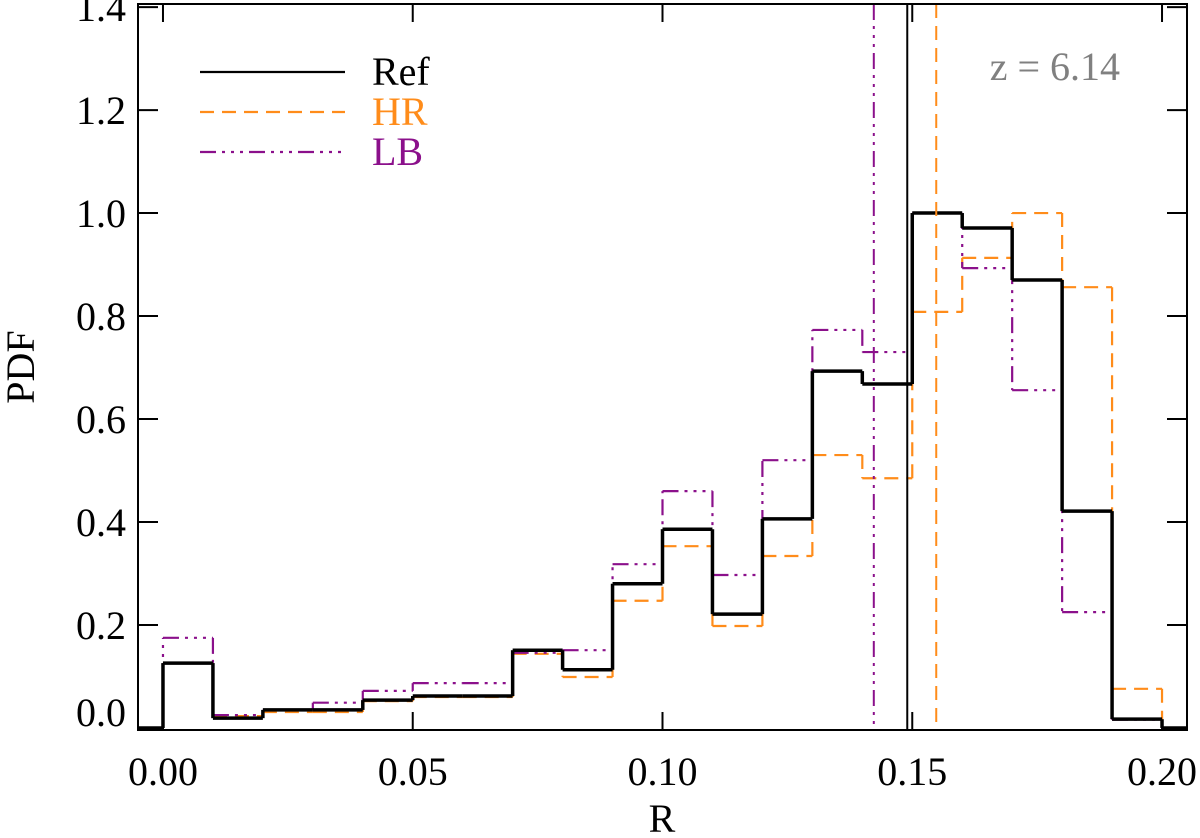 This screenshot has height=838, width=1200. Describe the element at coordinates (662, 817) in the screenshot. I see `x-axis-label: R` at that location.